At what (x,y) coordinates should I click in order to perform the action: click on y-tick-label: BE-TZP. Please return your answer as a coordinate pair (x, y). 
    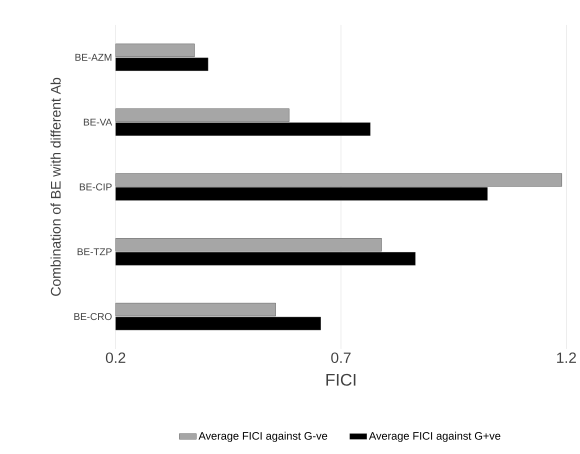
    Looking at the image, I should click on (95, 252).